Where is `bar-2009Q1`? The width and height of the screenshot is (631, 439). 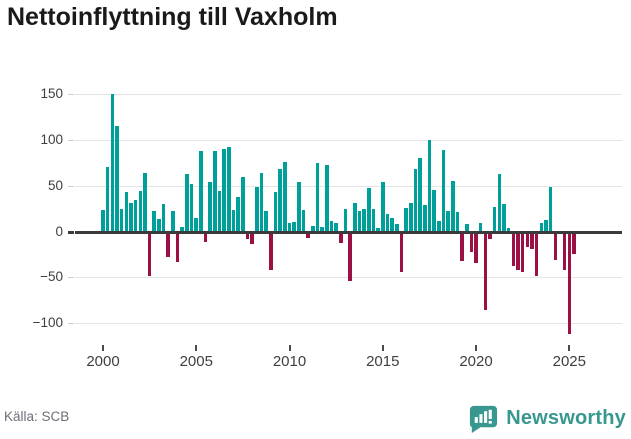 bar-2009Q1 is located at coordinates (271, 251).